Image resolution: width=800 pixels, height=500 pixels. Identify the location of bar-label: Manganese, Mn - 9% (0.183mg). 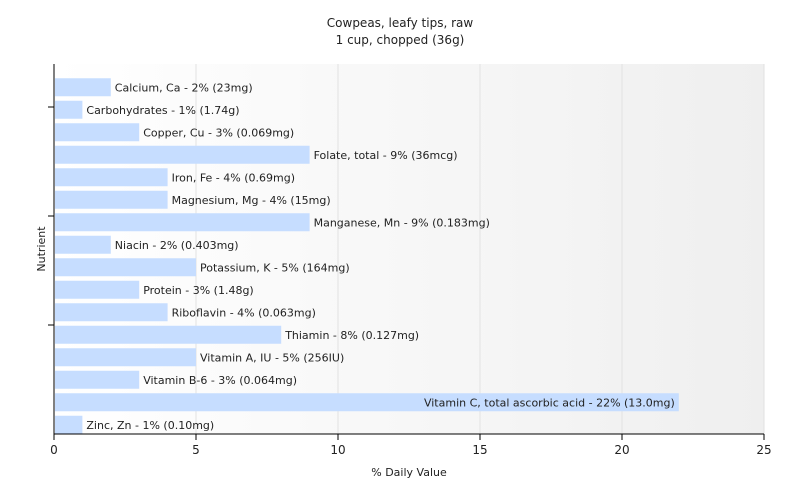
(402, 222).